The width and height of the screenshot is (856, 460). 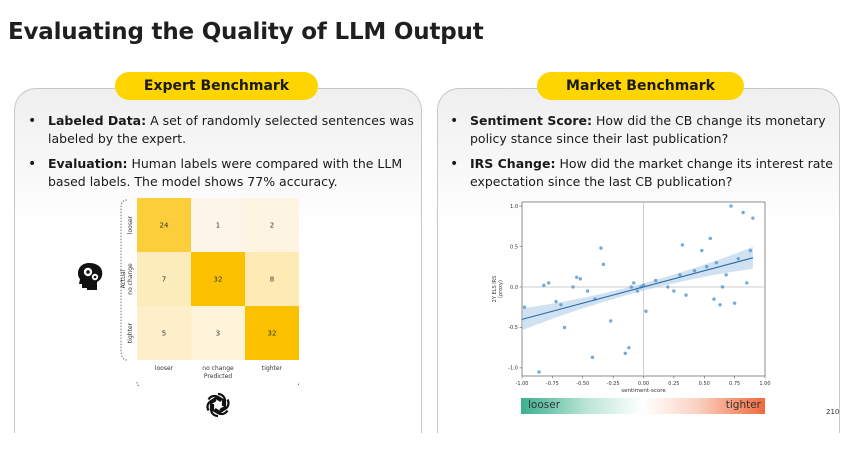 I want to click on page-number: 210, so click(x=833, y=412).